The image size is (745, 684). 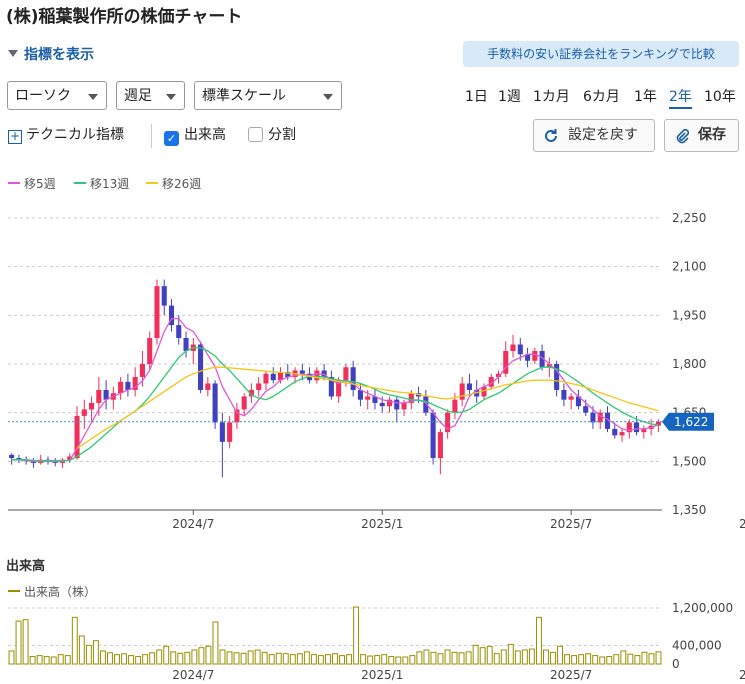 I want to click on period-1m: 1カ月, so click(x=551, y=97).